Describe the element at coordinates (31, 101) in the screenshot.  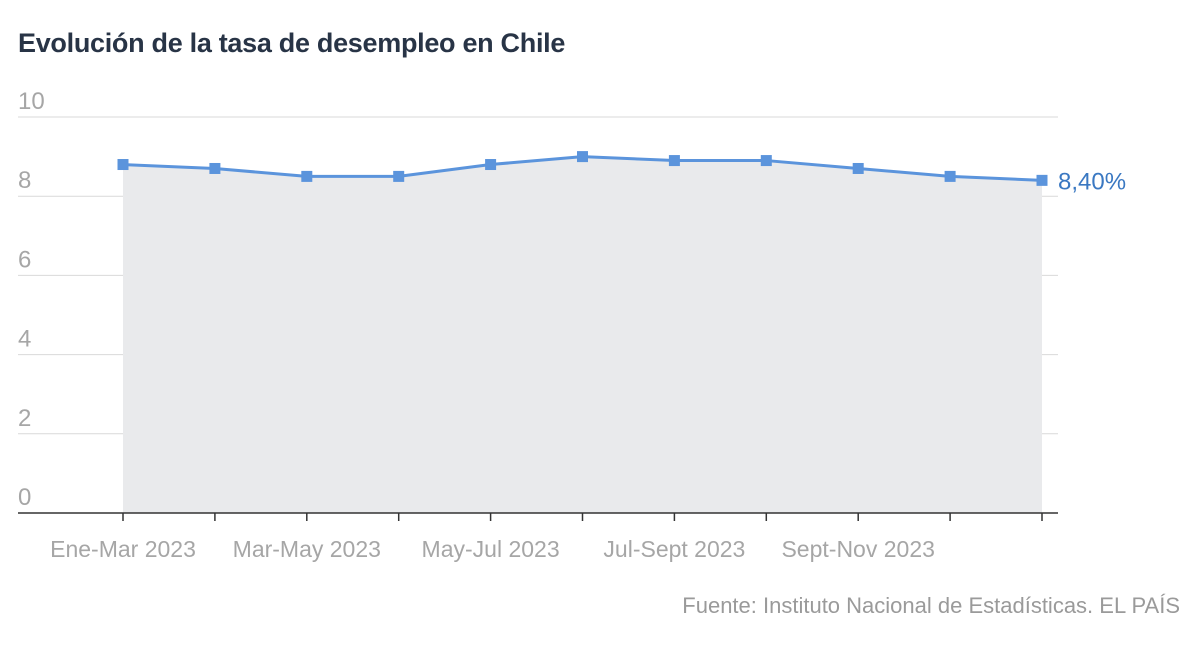
I see `y-tick-label: 10` at that location.